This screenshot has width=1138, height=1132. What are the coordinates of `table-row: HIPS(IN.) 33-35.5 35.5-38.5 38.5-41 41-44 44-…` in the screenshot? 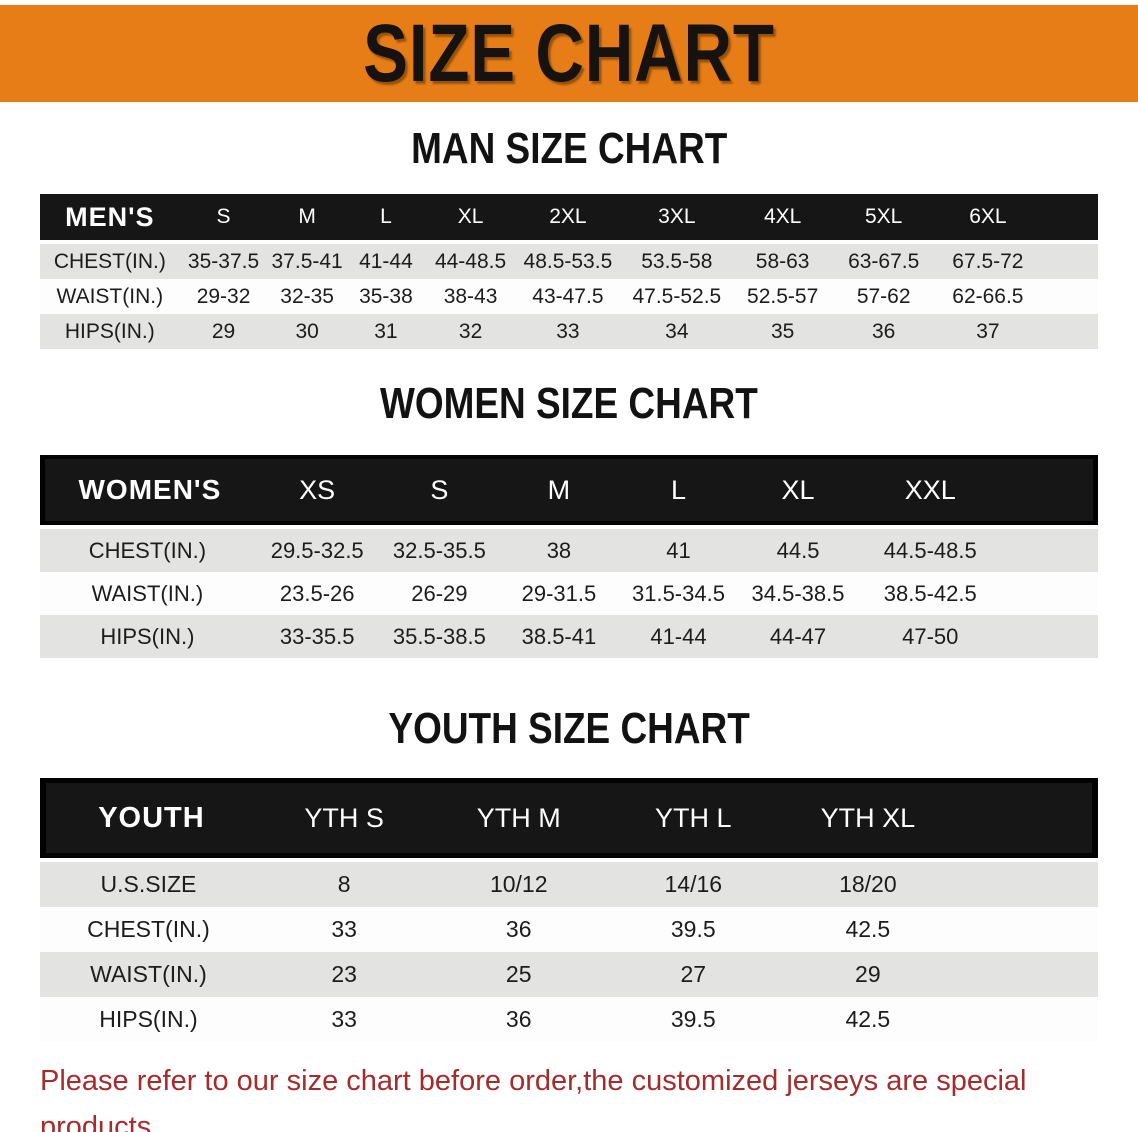 It's located at (569, 636).